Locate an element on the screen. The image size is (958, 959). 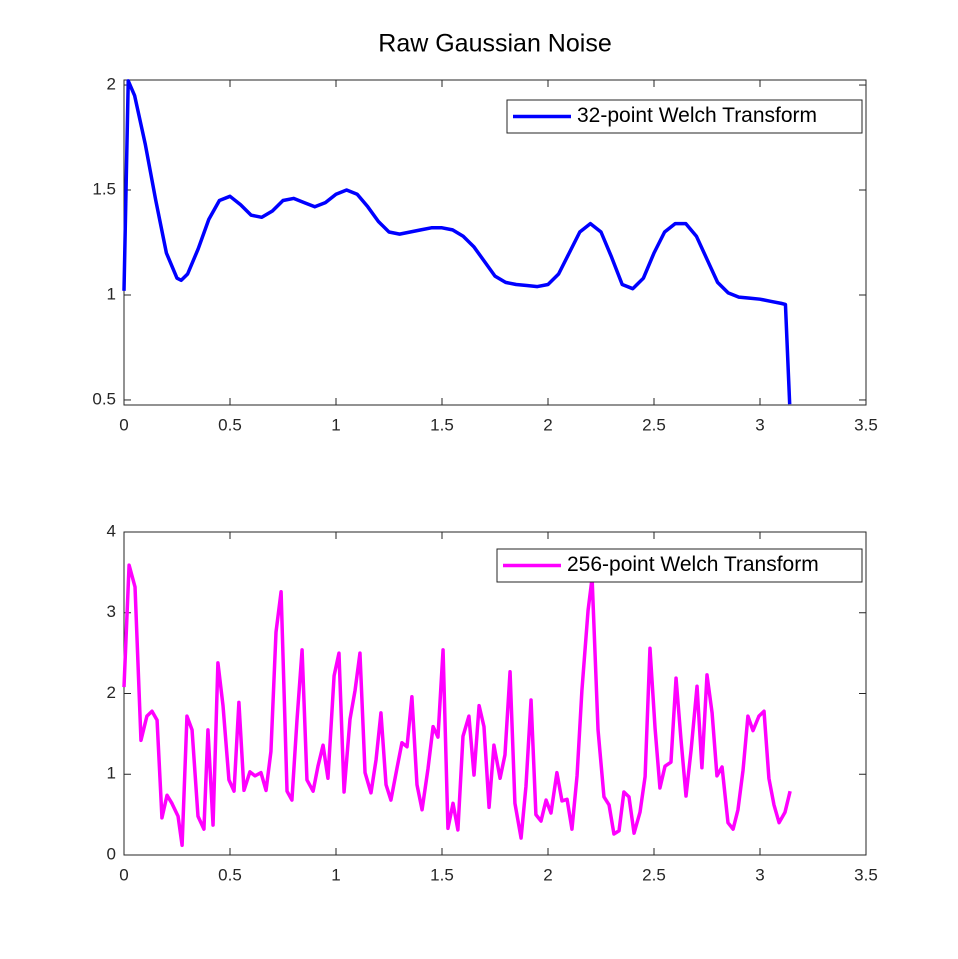
legend-label: 256-point Welch Transform is located at coordinates (693, 564).